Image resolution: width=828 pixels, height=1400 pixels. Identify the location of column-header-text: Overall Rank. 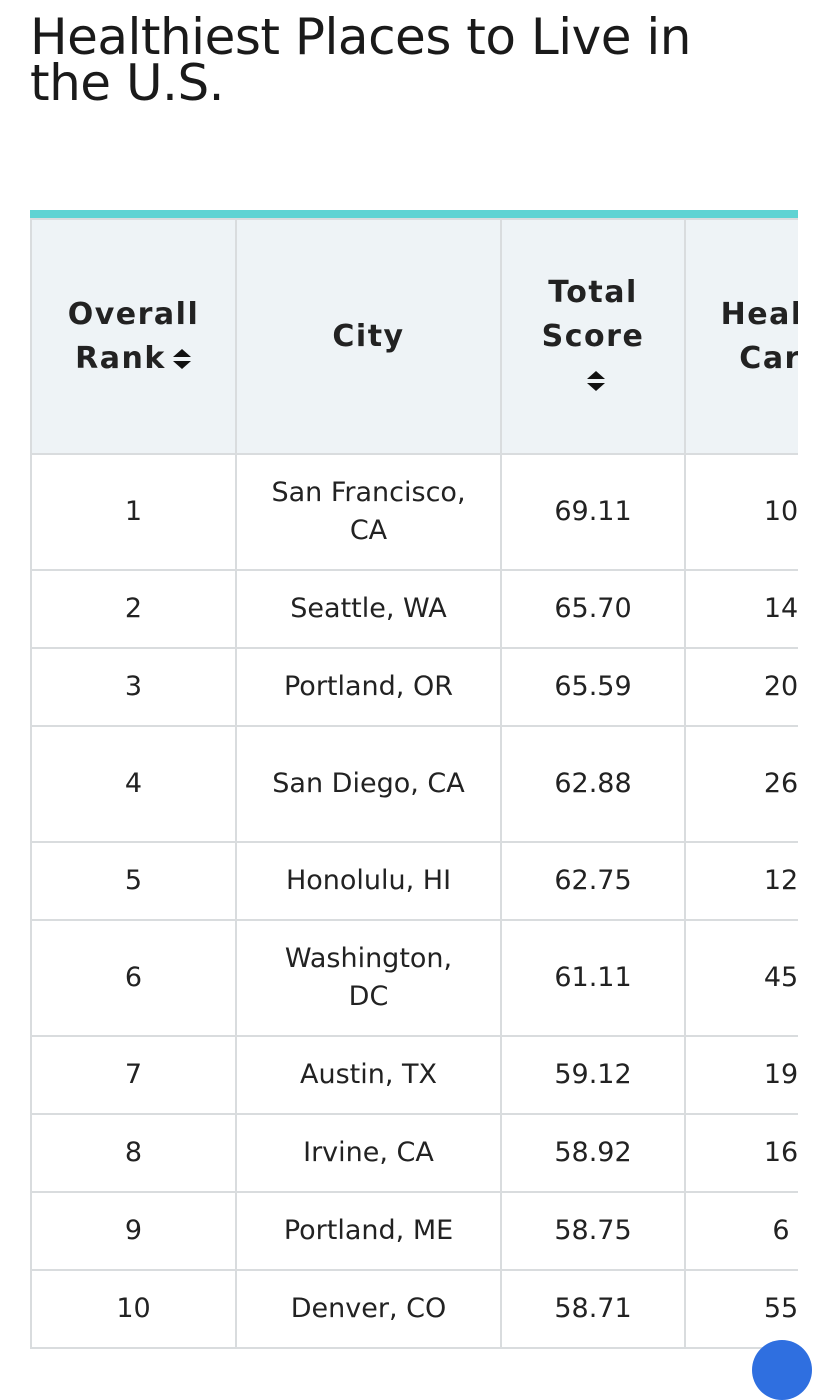
(133, 336).